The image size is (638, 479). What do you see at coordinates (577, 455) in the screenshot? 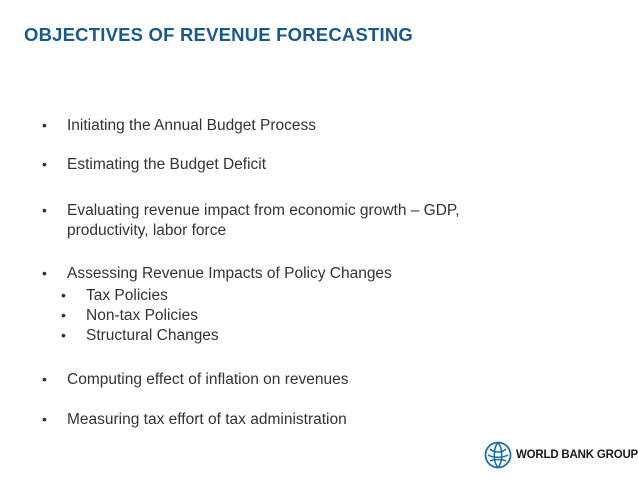
I see `logo-text: WORLD BANK GROUP` at bounding box center [577, 455].